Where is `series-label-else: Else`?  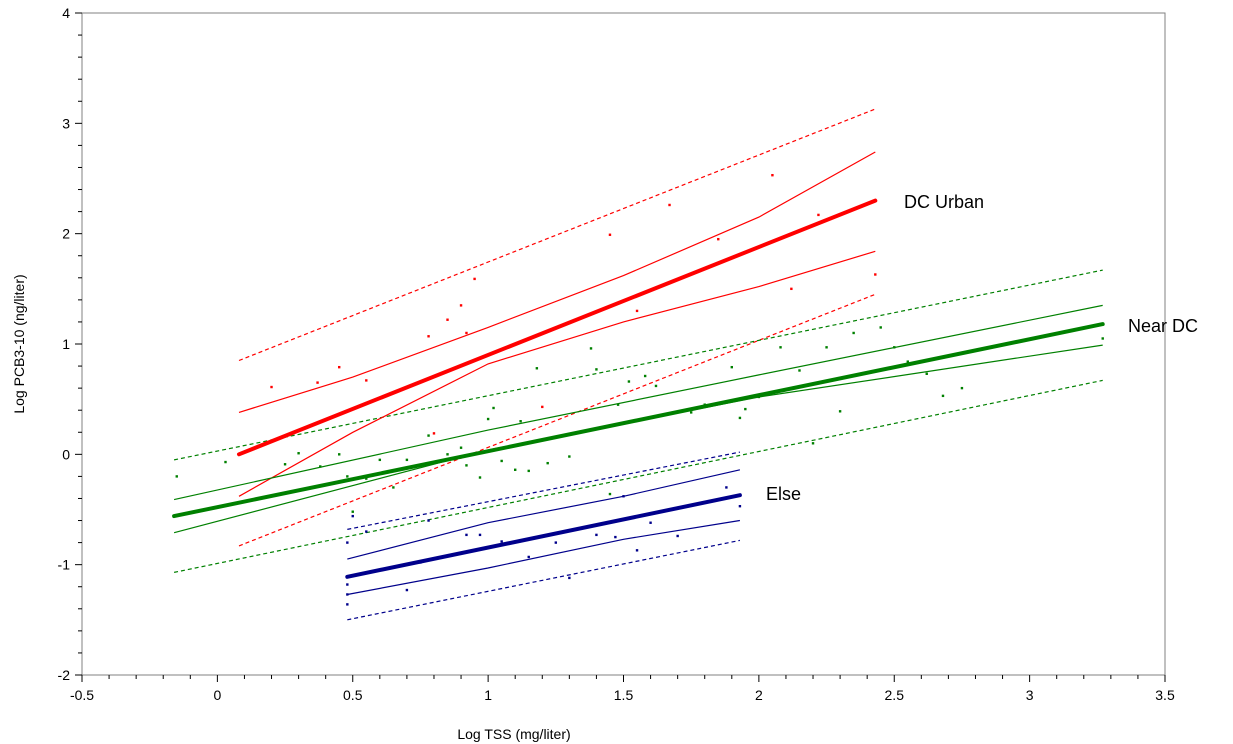
series-label-else: Else is located at coordinates (783, 494).